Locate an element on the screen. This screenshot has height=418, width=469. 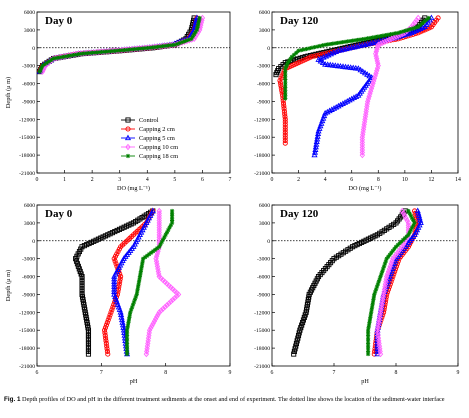
y-tick-label: -15000 is located at coordinates (27, 331).